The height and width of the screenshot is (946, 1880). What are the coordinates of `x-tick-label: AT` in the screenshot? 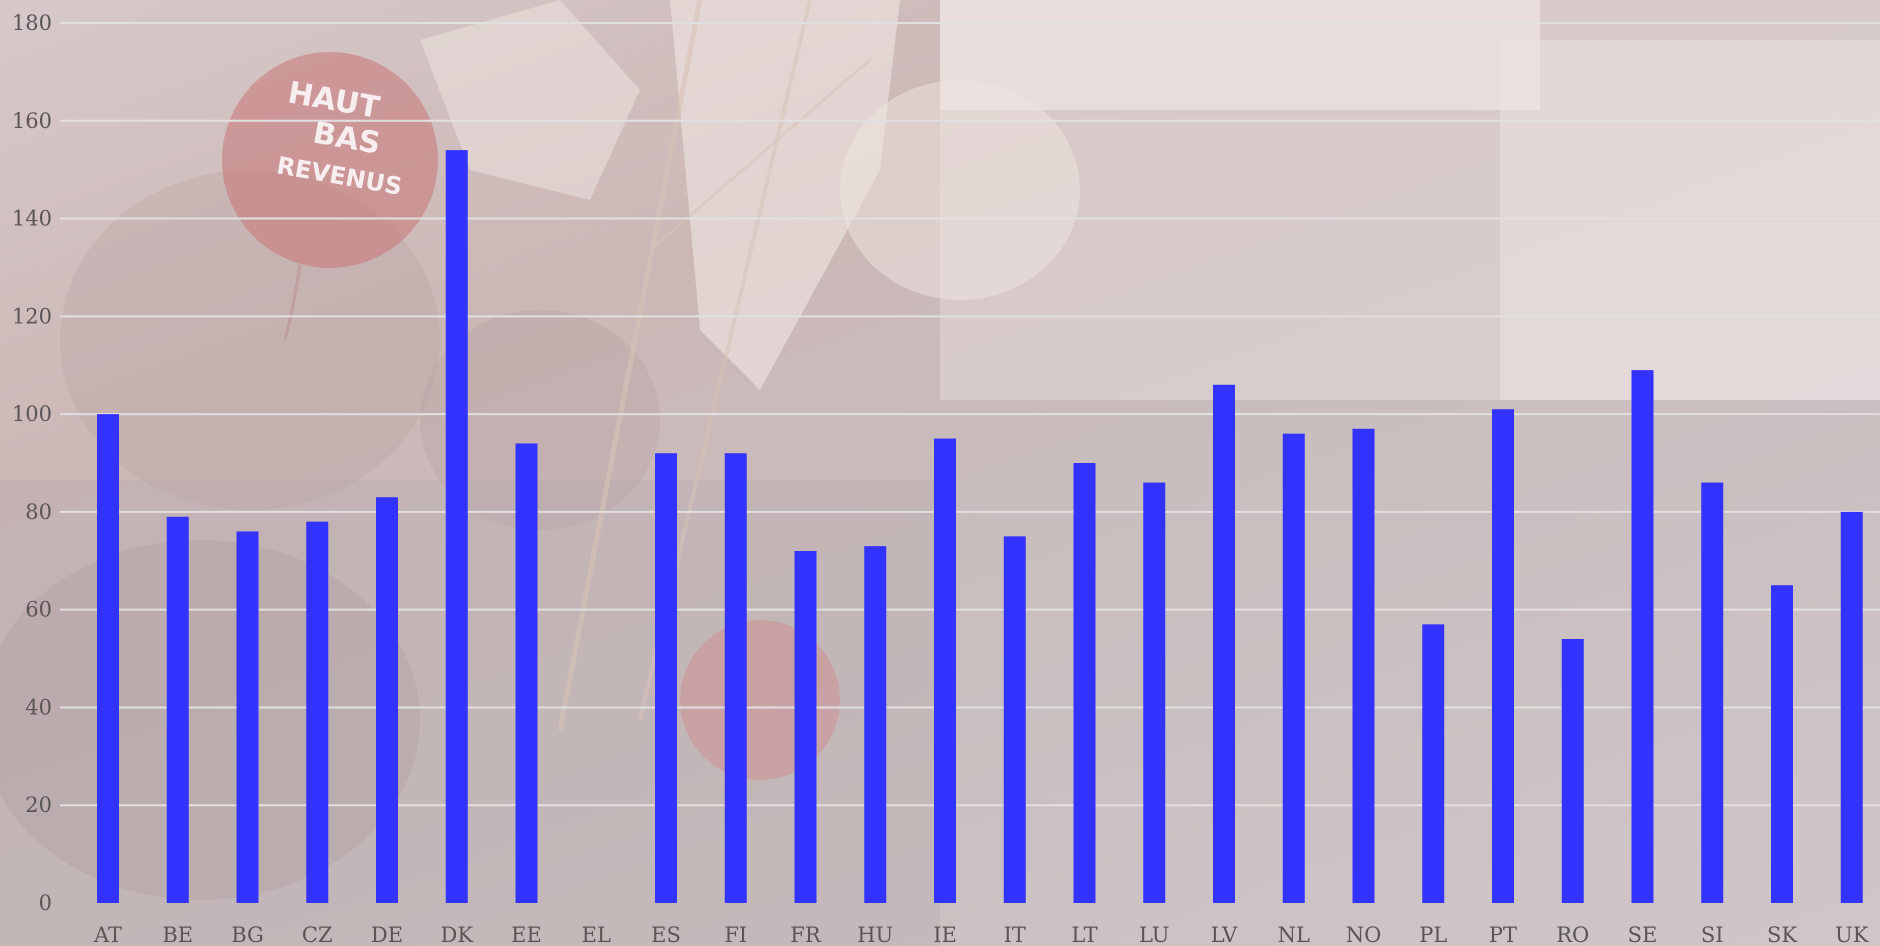 It's located at (107, 934).